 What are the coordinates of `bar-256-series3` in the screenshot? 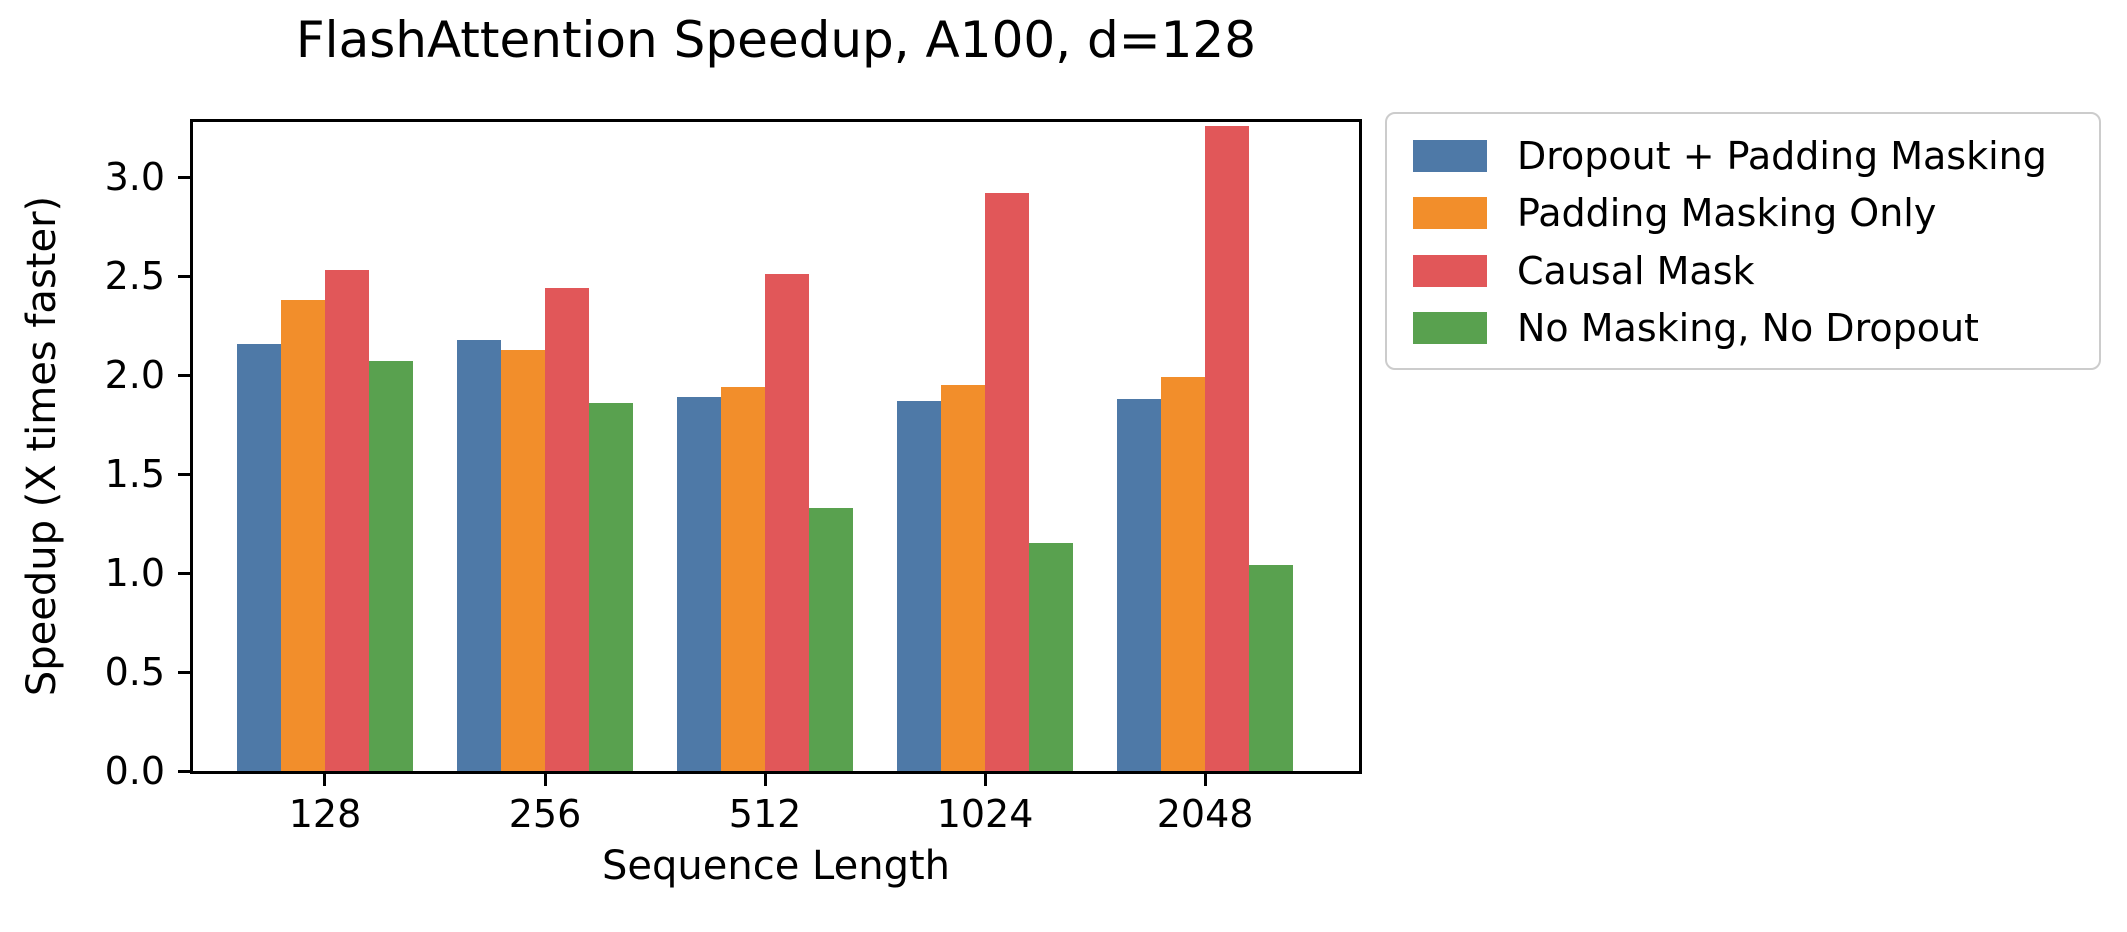 It's located at (611, 586).